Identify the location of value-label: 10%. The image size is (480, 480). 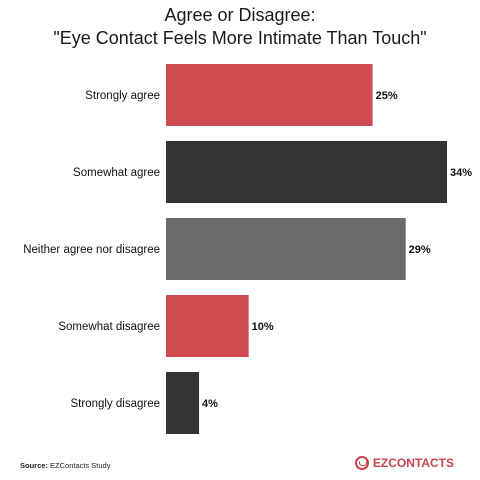
(263, 327).